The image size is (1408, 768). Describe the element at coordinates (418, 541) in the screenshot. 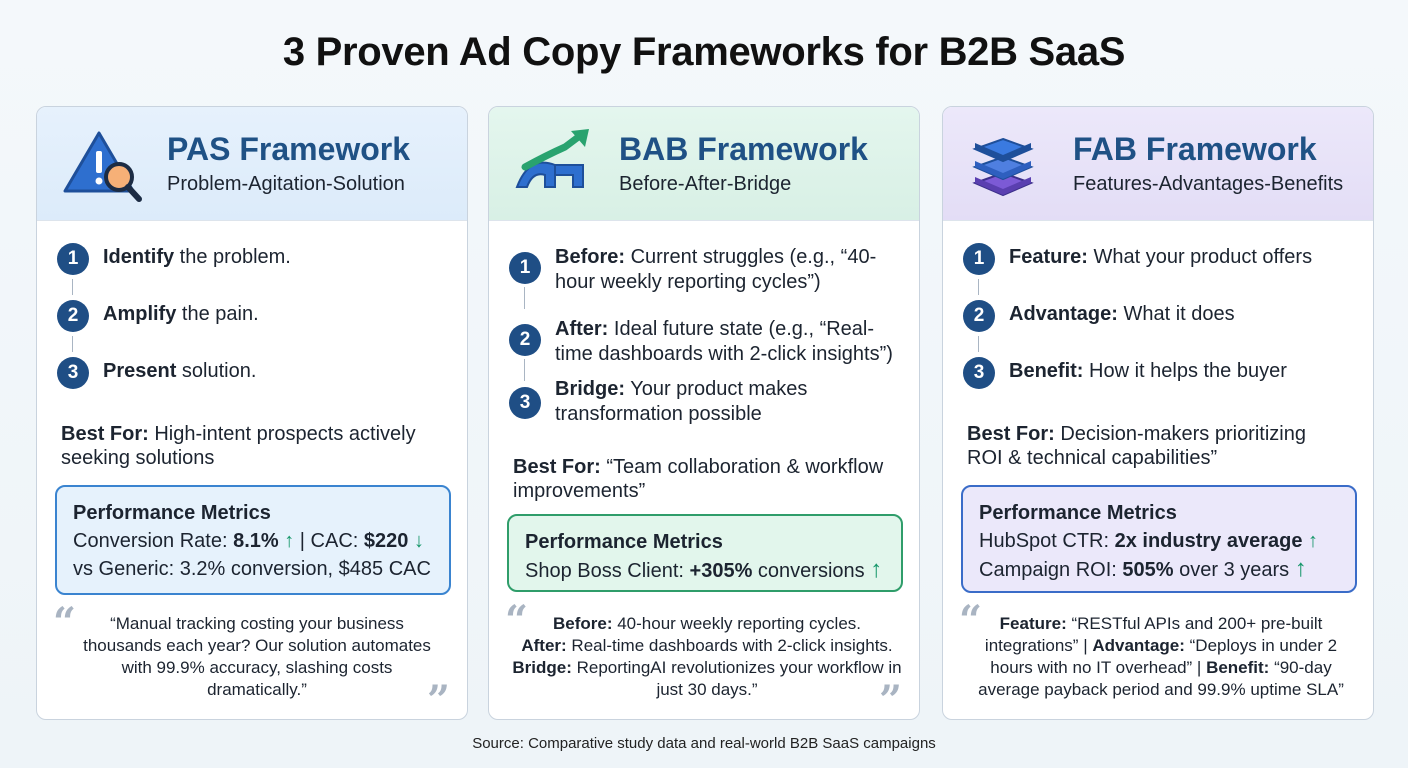

I see `arrow-down-icon: ↓` at that location.